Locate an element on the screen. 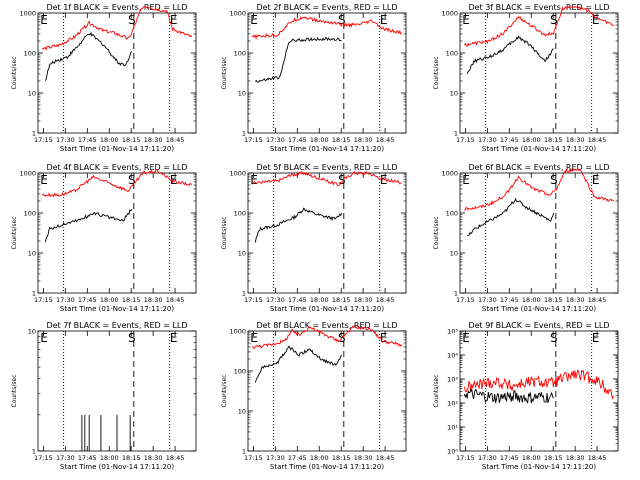  y-tick-label: 10⁴ is located at coordinates (452, 356).